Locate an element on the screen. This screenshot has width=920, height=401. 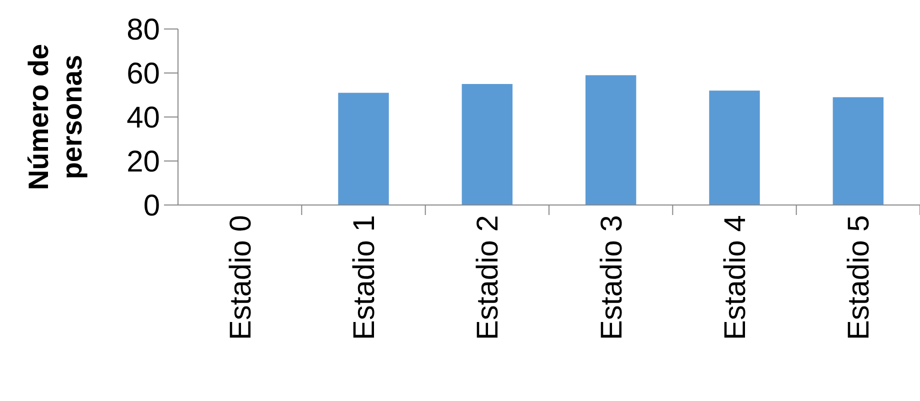
x-tick-label: Estadio 4 is located at coordinates (735, 277).